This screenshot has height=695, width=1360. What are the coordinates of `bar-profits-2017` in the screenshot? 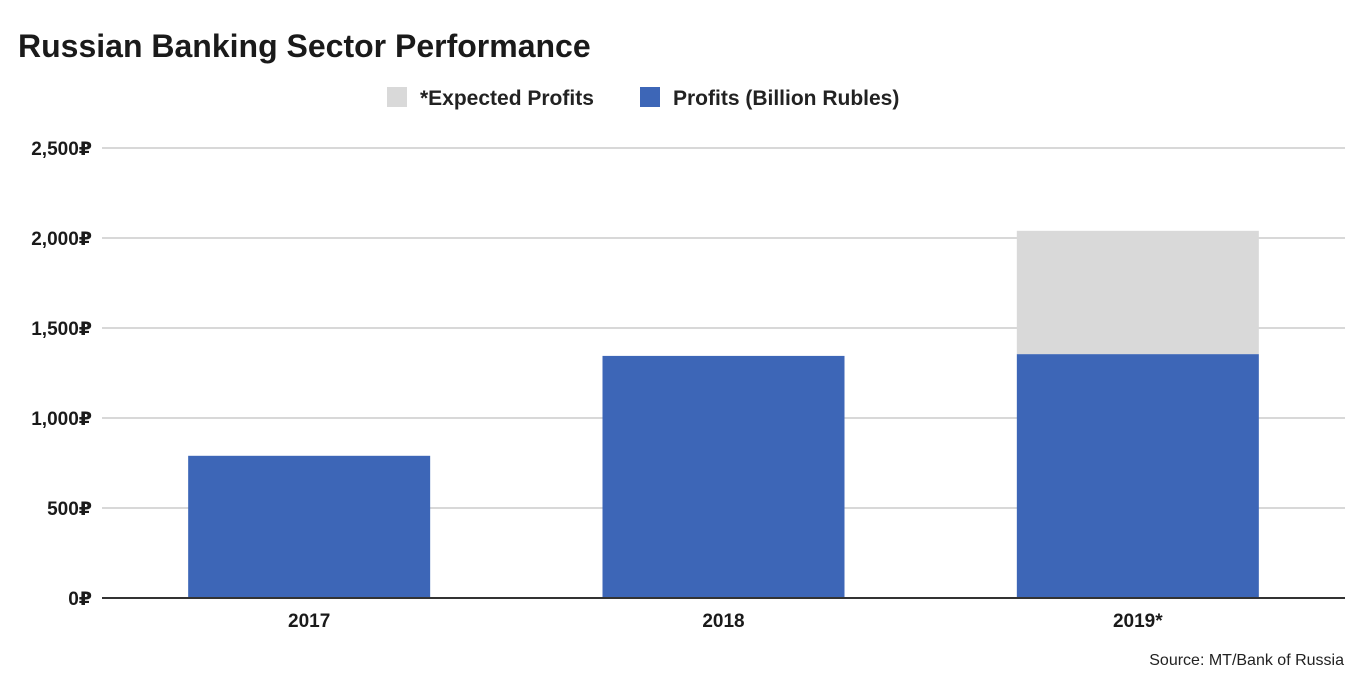 It's located at (309, 526).